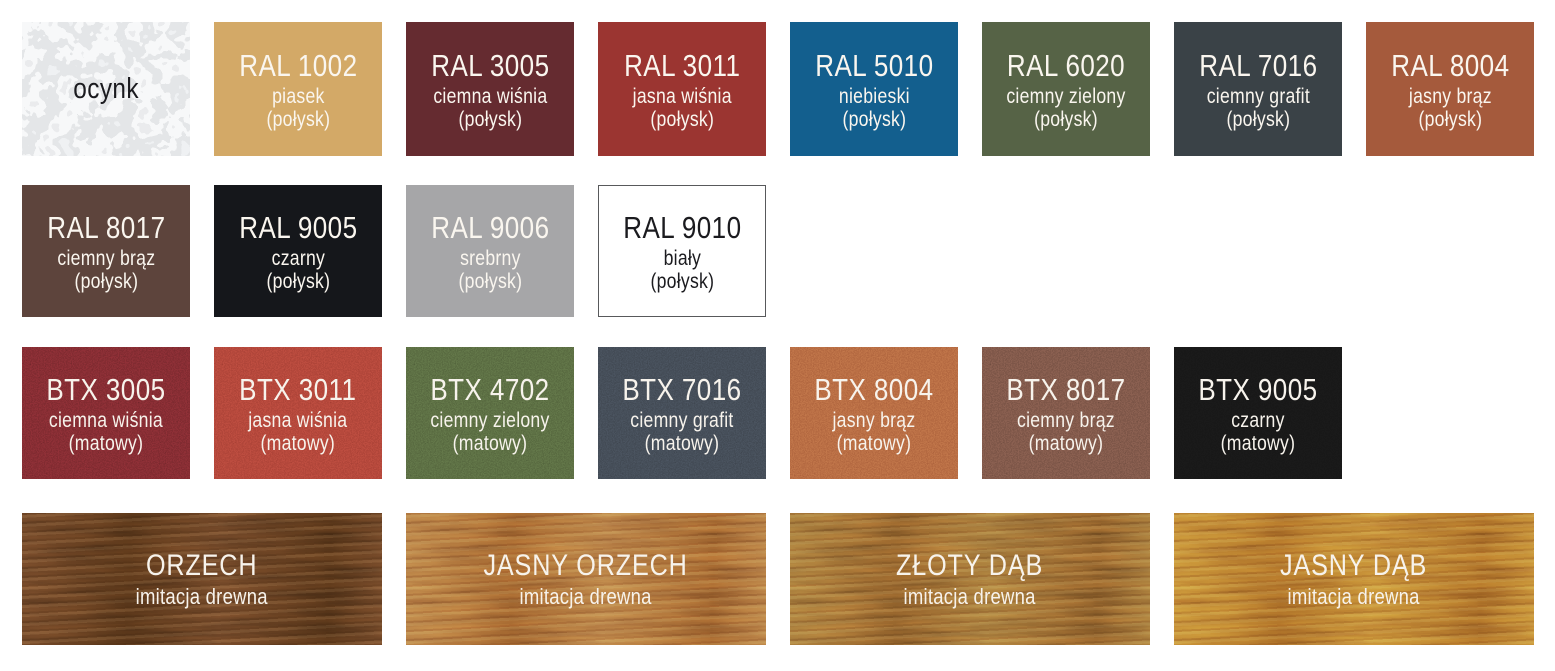 Image resolution: width=1555 pixels, height=671 pixels. I want to click on swatch-orzech: ORZECH imitacja drewna, so click(202, 579).